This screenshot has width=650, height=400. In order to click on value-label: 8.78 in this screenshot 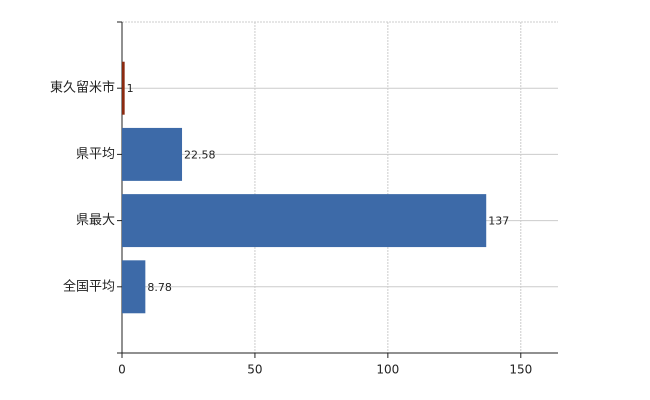, I will do `click(159, 287)`.